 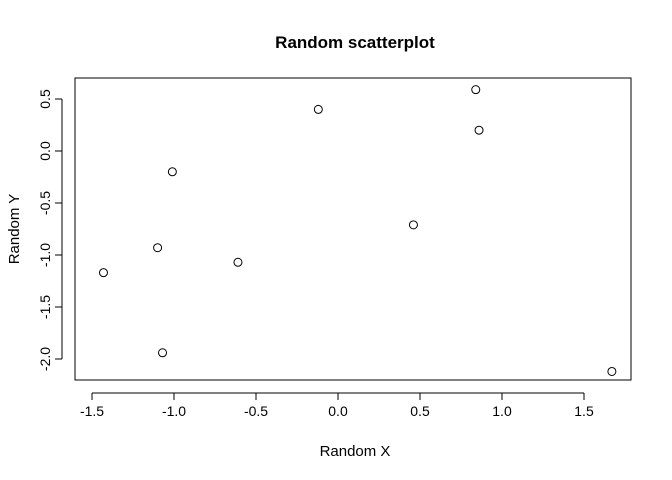 What do you see at coordinates (420, 411) in the screenshot?
I see `x-tick-label: 0.5` at bounding box center [420, 411].